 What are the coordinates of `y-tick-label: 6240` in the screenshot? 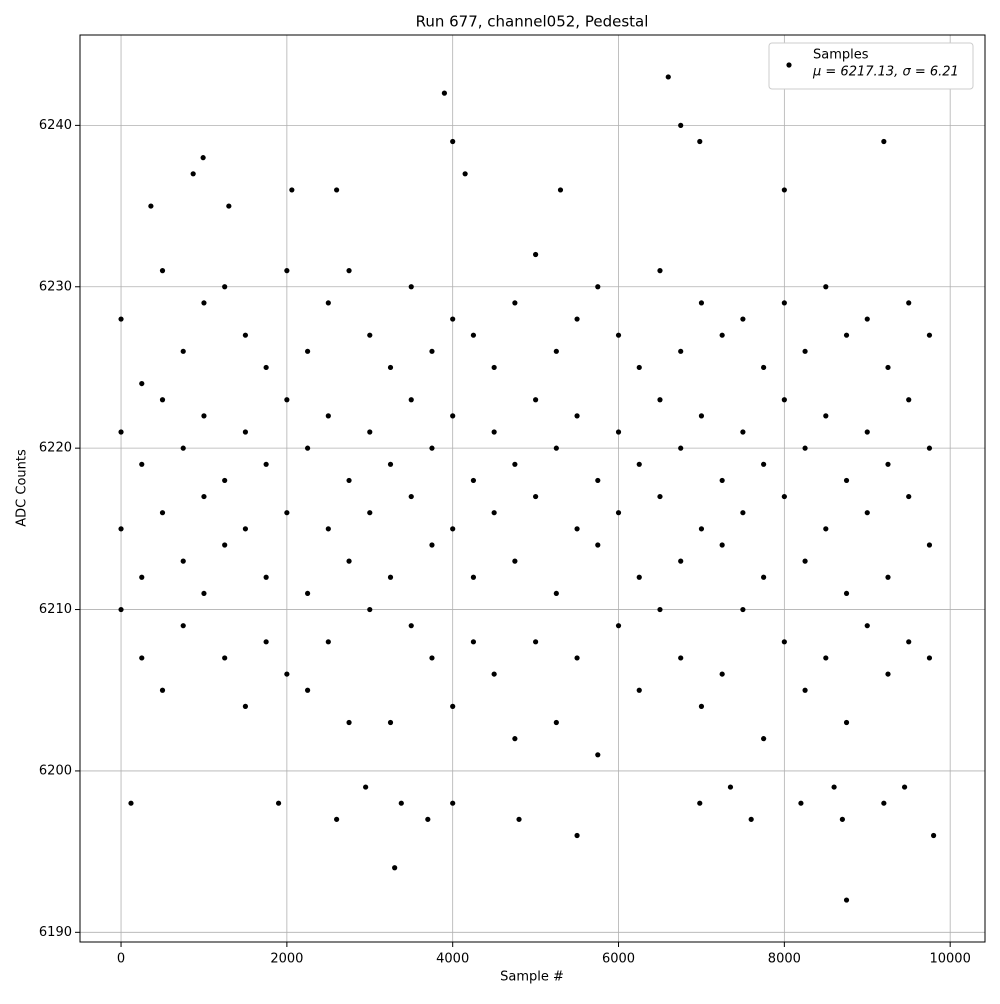 It's located at (55, 125).